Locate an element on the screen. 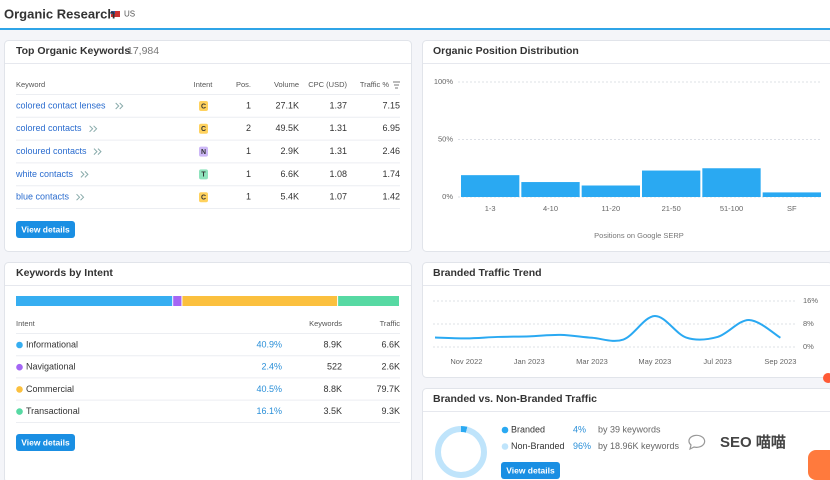 The width and height of the screenshot is (830, 480). y-tick-label: 16% is located at coordinates (810, 300).